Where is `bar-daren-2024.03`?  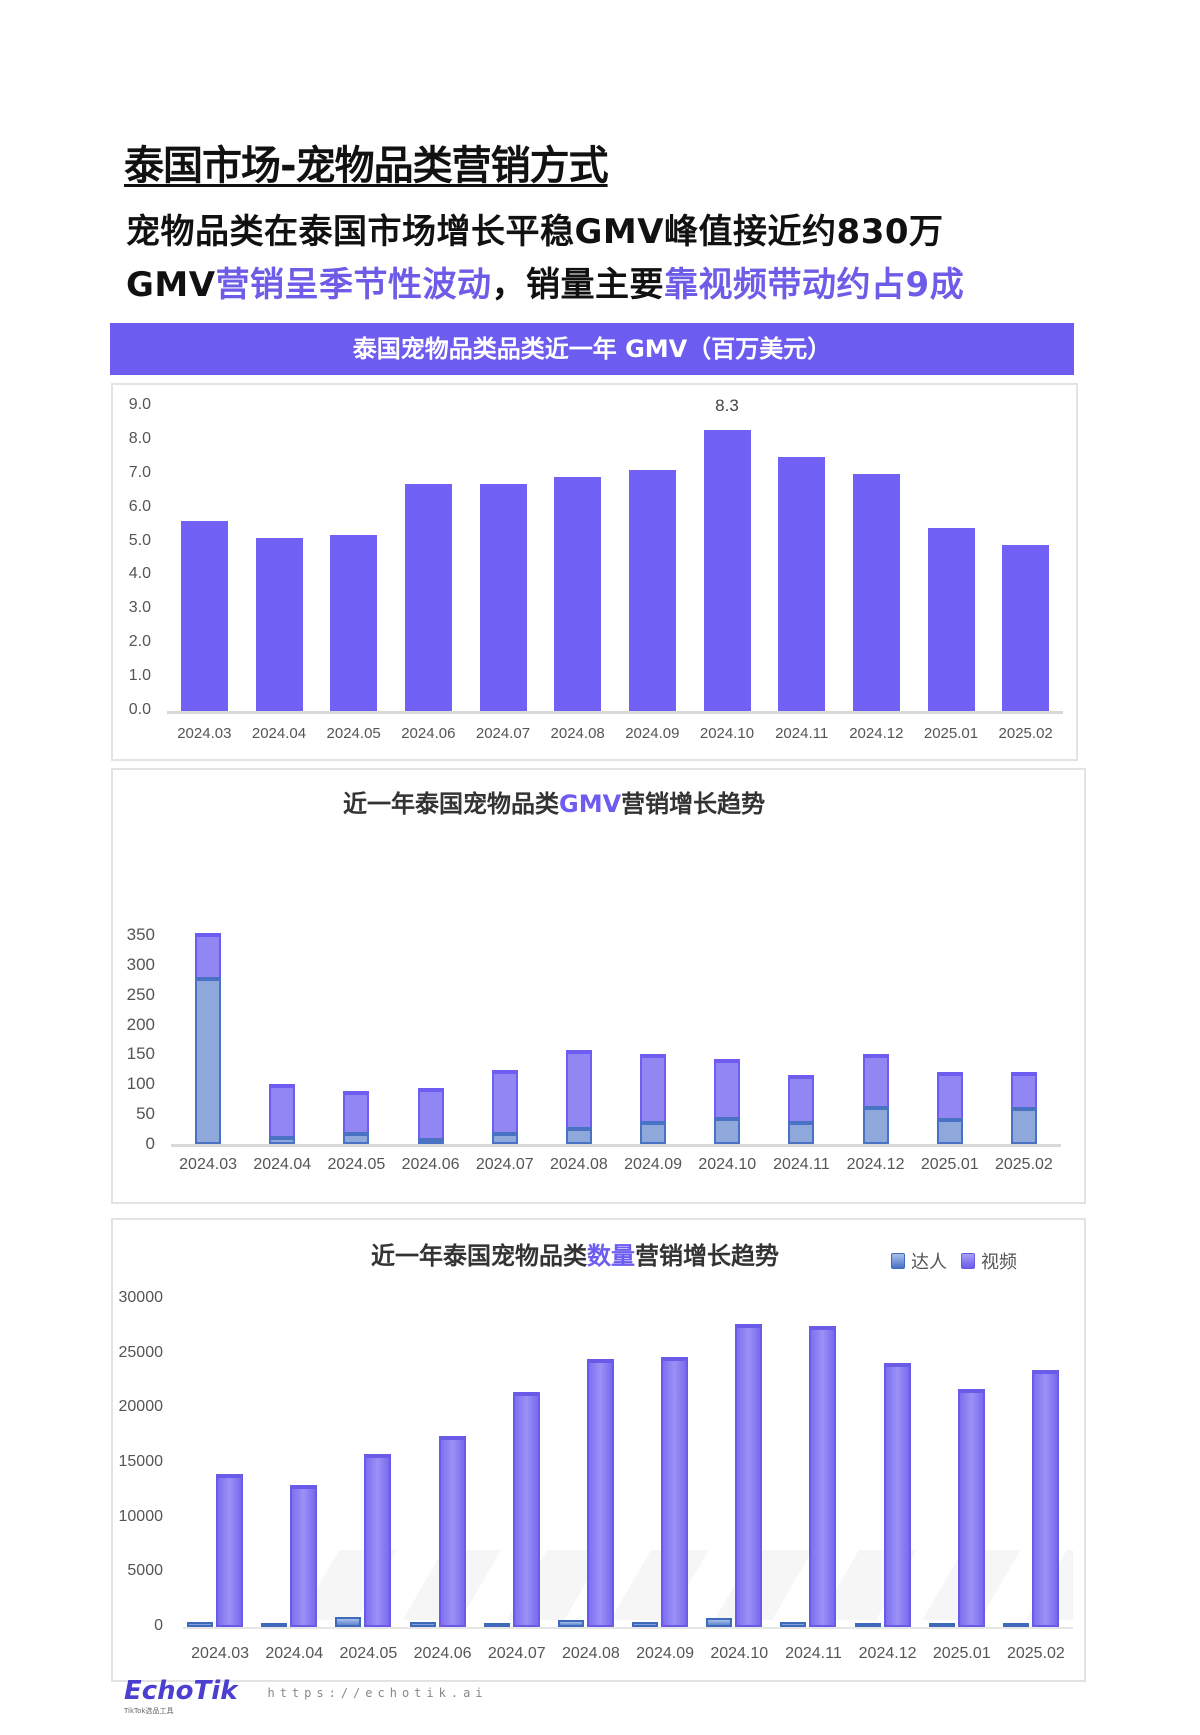
bar-daren-2024.03 is located at coordinates (200, 1624).